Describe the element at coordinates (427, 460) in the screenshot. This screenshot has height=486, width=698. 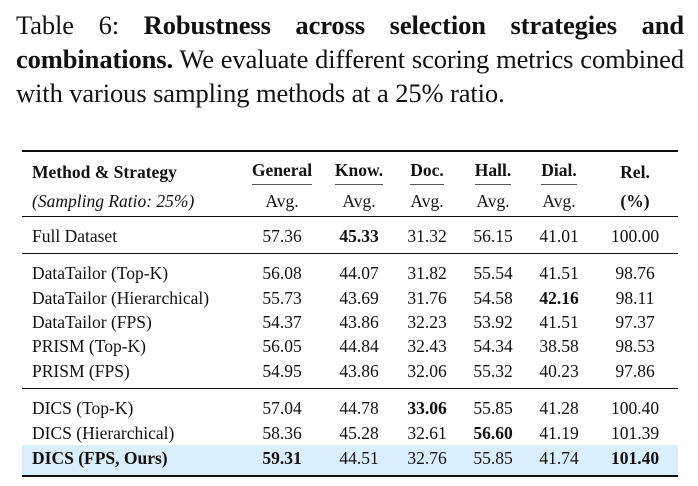
I see `cell: 32.76` at that location.